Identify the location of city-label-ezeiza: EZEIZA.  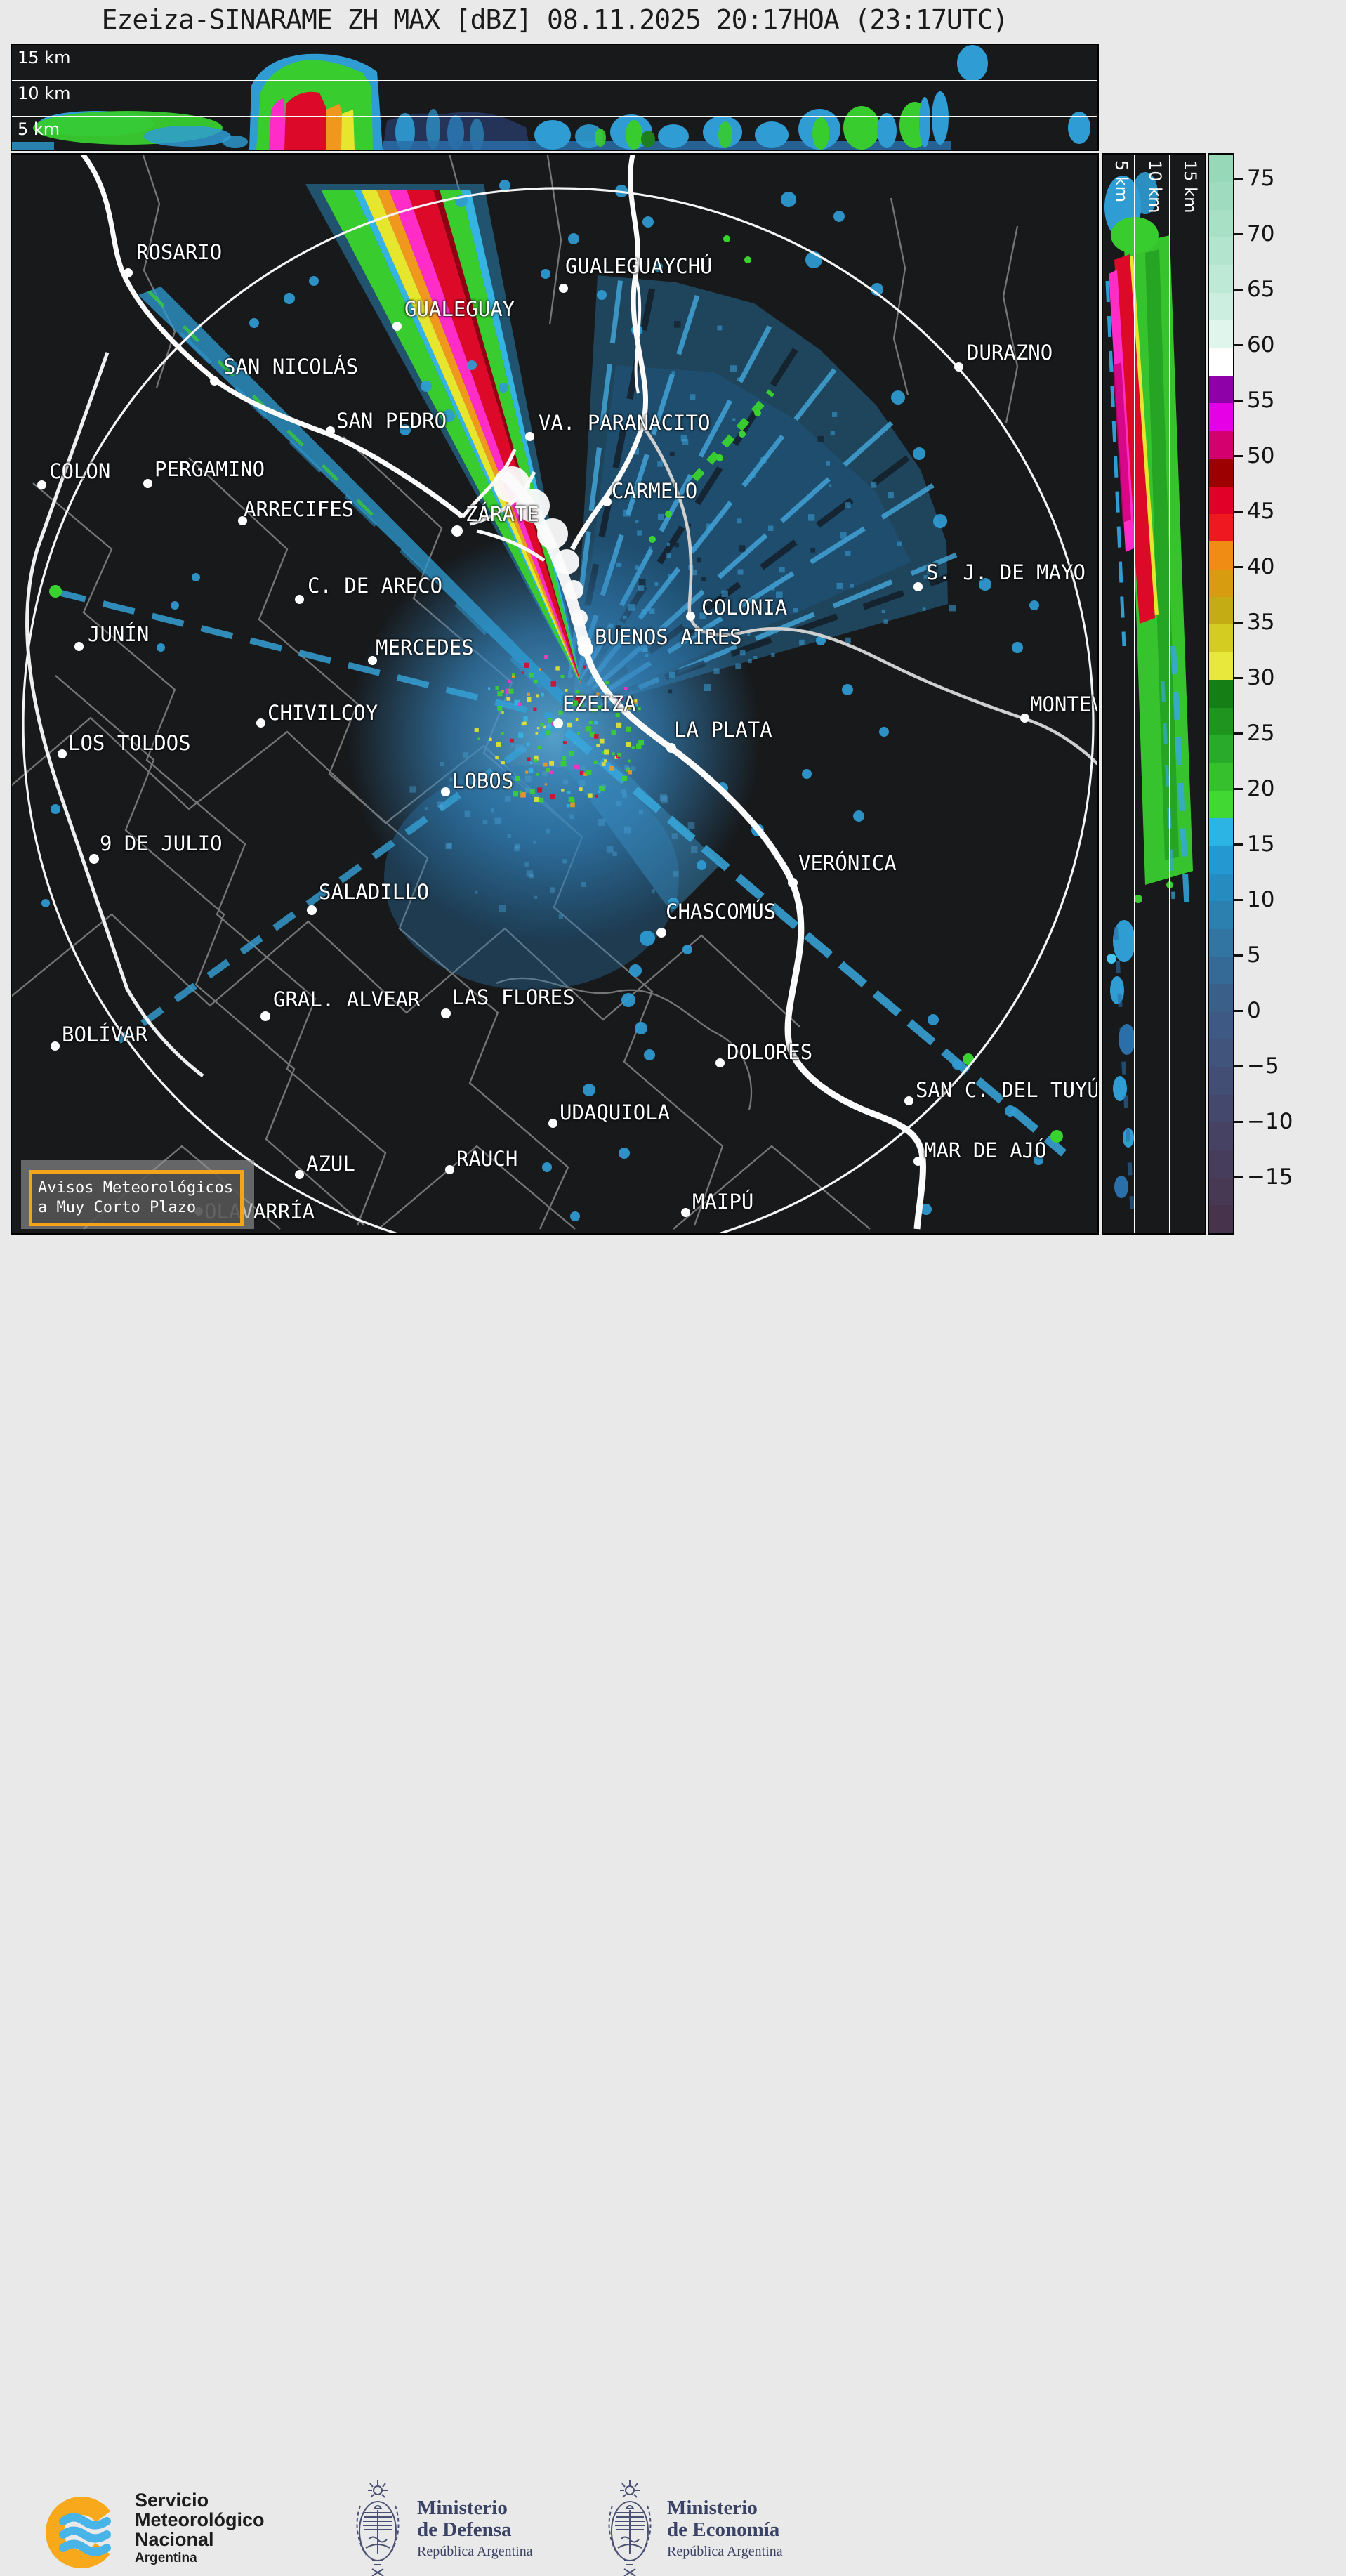
(599, 704).